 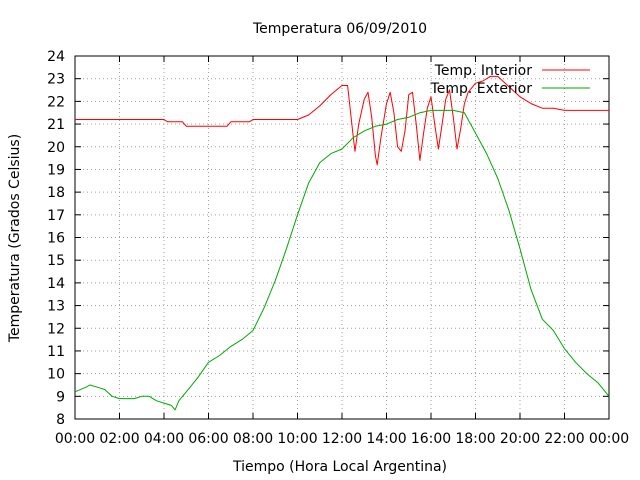 What do you see at coordinates (119, 439) in the screenshot?
I see `x-tick-label: 02:00` at bounding box center [119, 439].